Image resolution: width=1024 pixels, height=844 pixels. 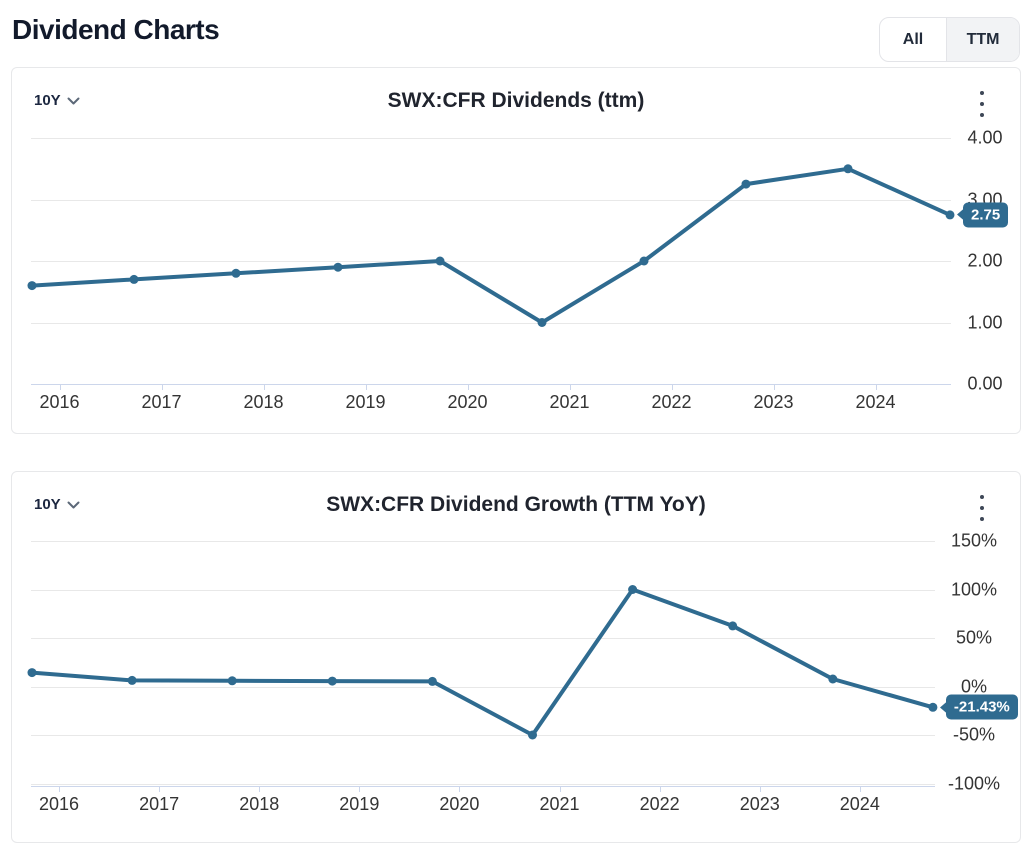 I want to click on y-axis-label: 1.00, so click(x=985, y=322).